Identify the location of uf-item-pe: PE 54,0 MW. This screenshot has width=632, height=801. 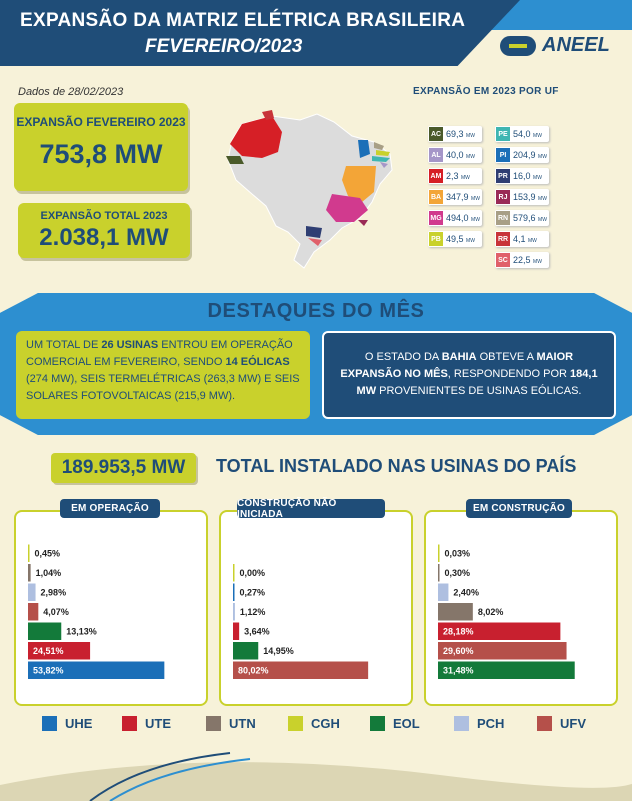
(522, 134).